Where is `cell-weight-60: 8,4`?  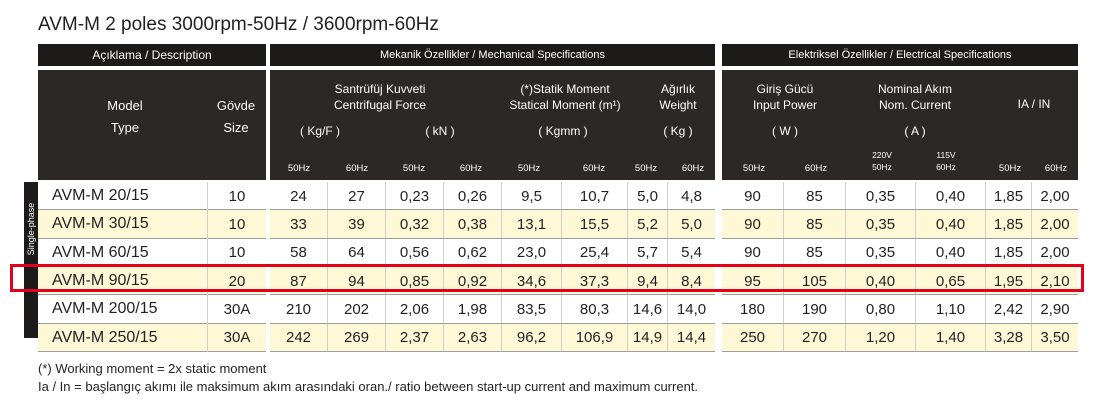
cell-weight-60: 8,4 is located at coordinates (691, 281).